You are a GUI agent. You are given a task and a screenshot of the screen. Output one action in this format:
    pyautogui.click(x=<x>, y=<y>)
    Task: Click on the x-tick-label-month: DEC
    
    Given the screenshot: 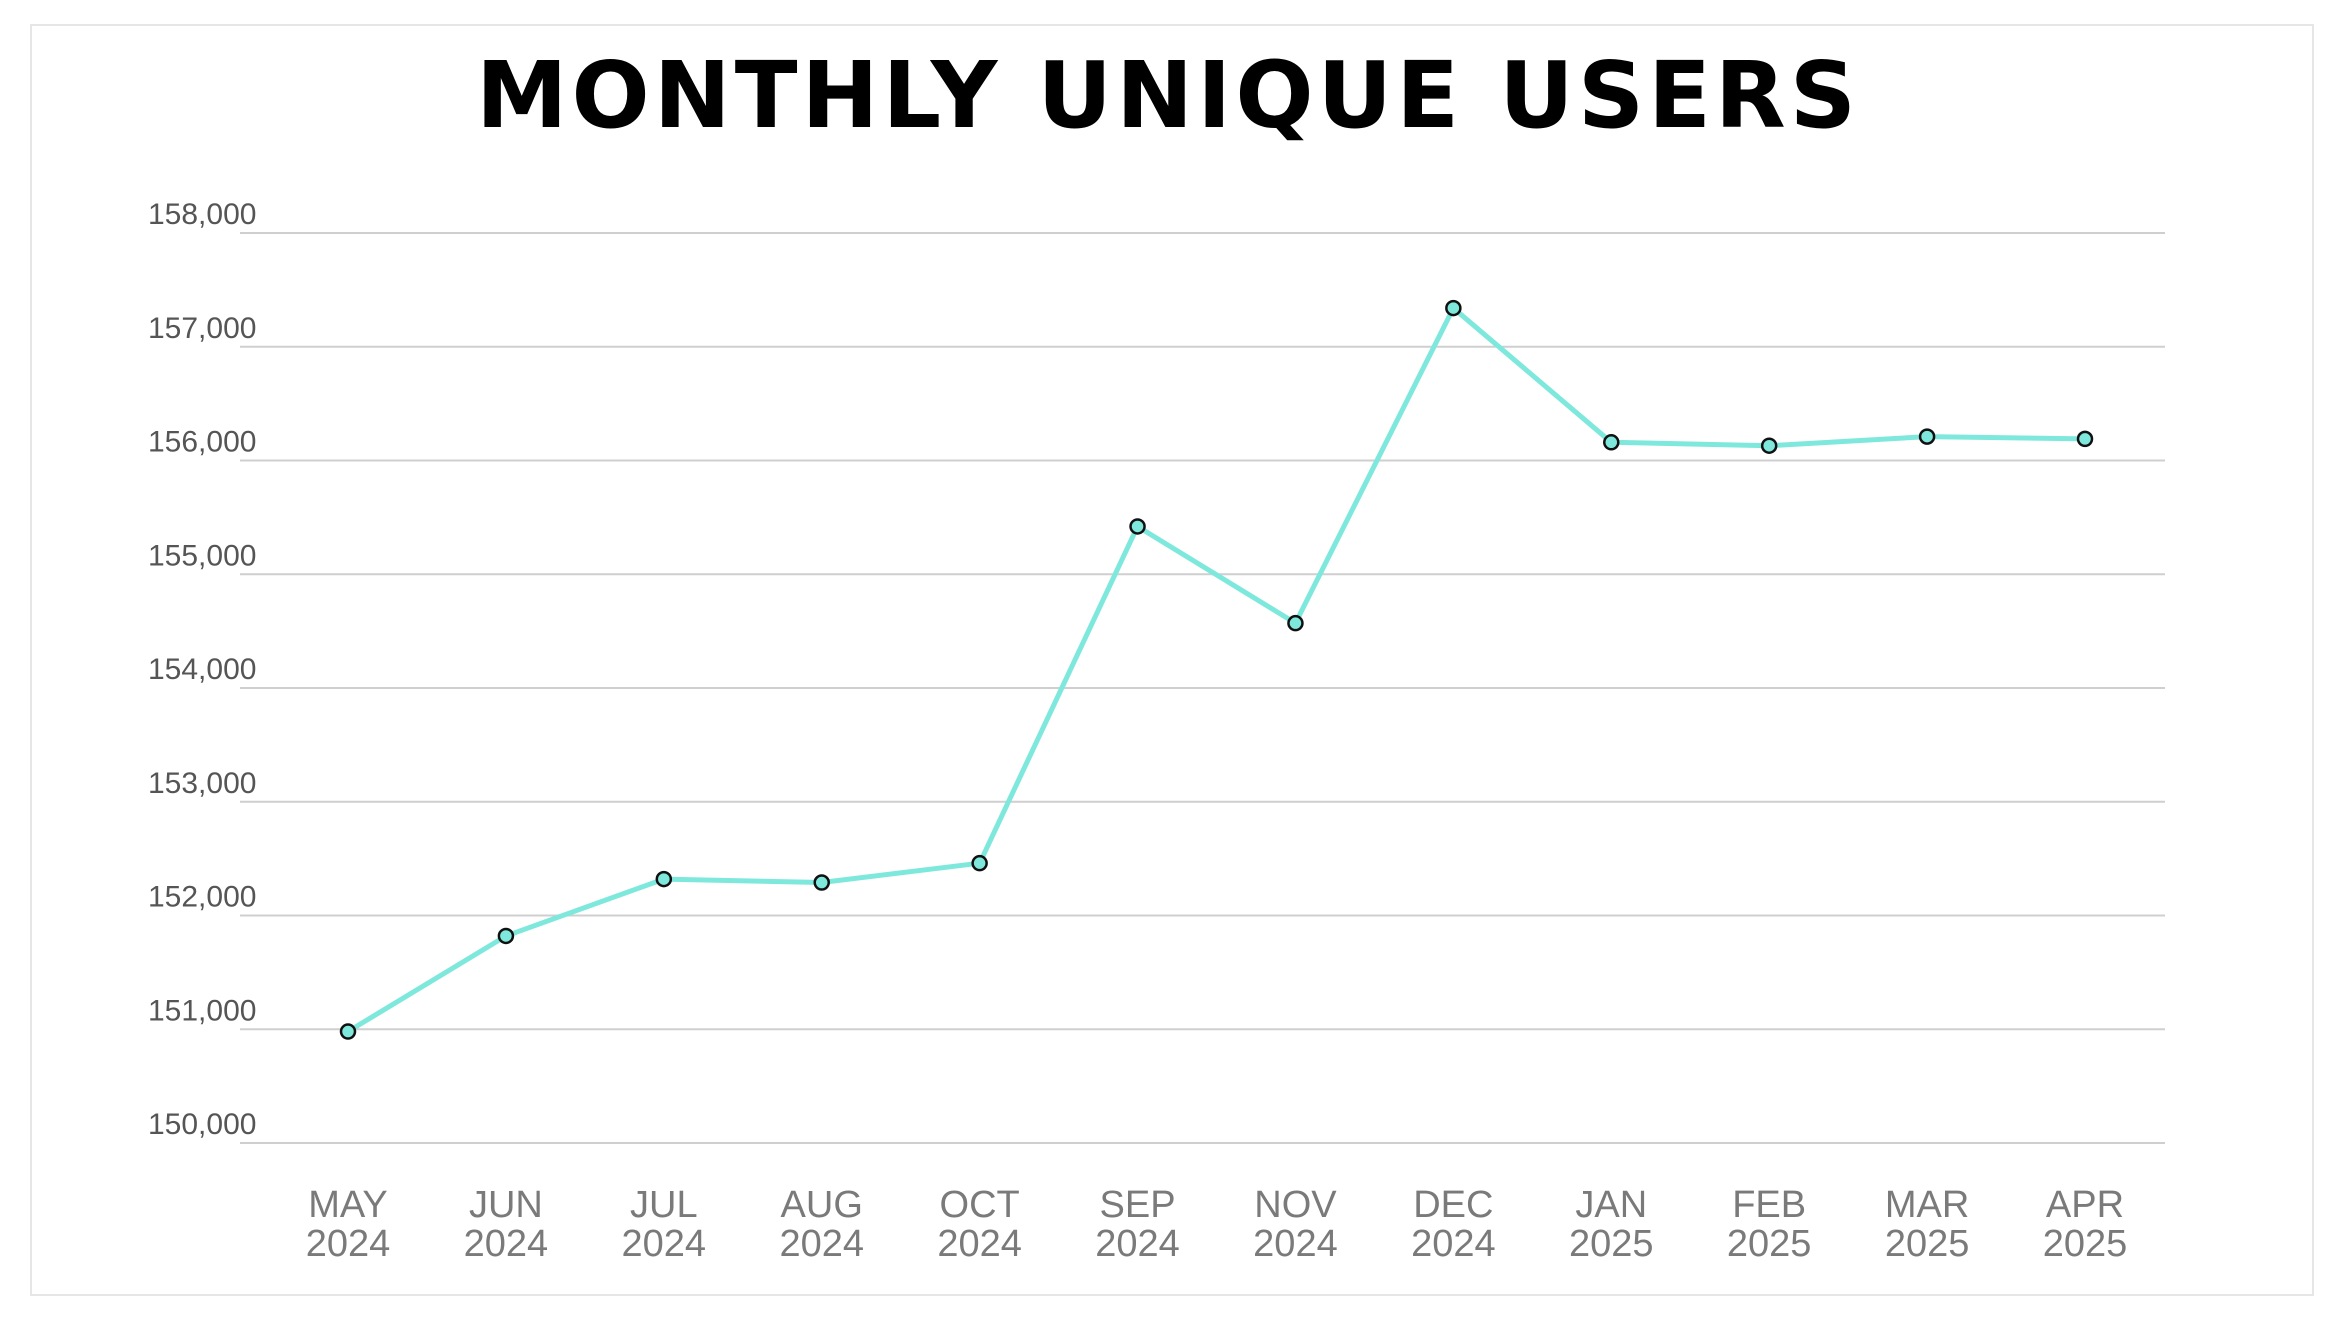 What is the action you would take?
    pyautogui.click(x=1453, y=1205)
    